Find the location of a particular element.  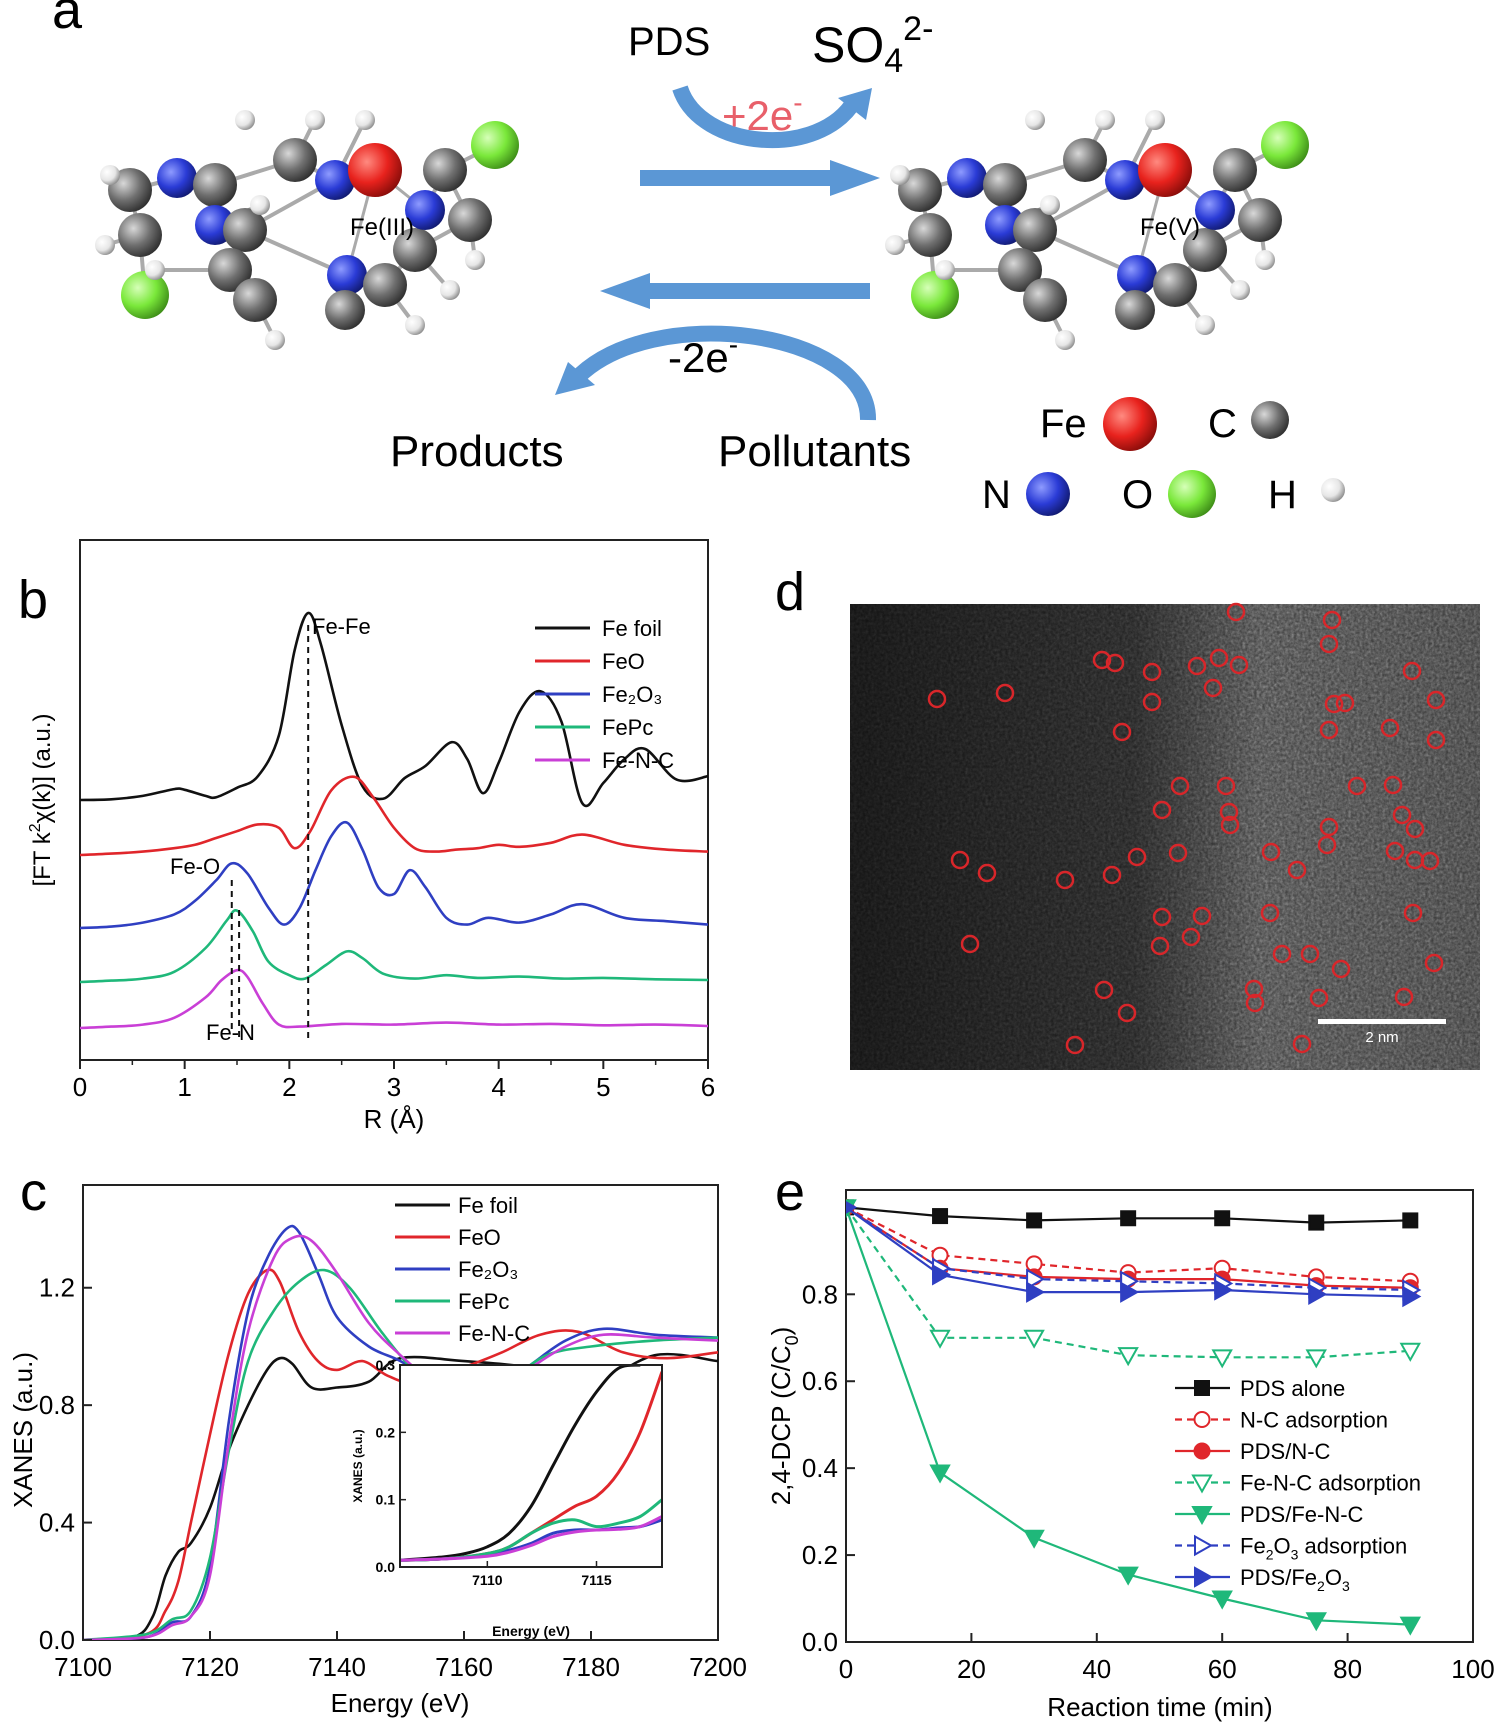

inset-y-tick-label: 0.3 is located at coordinates (386, 1365).